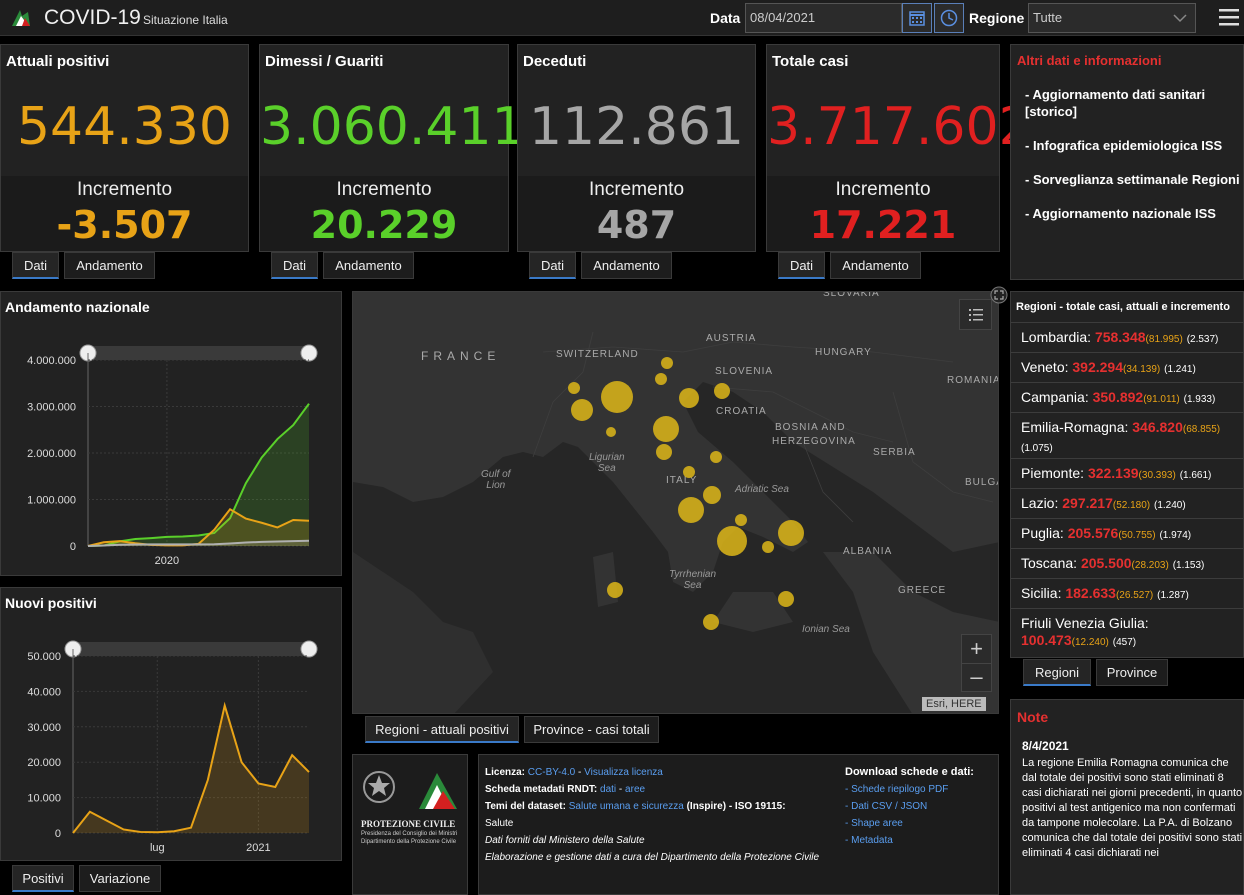 The image size is (1244, 895). What do you see at coordinates (976, 676) in the screenshot?
I see `zoom-out-button: –` at bounding box center [976, 676].